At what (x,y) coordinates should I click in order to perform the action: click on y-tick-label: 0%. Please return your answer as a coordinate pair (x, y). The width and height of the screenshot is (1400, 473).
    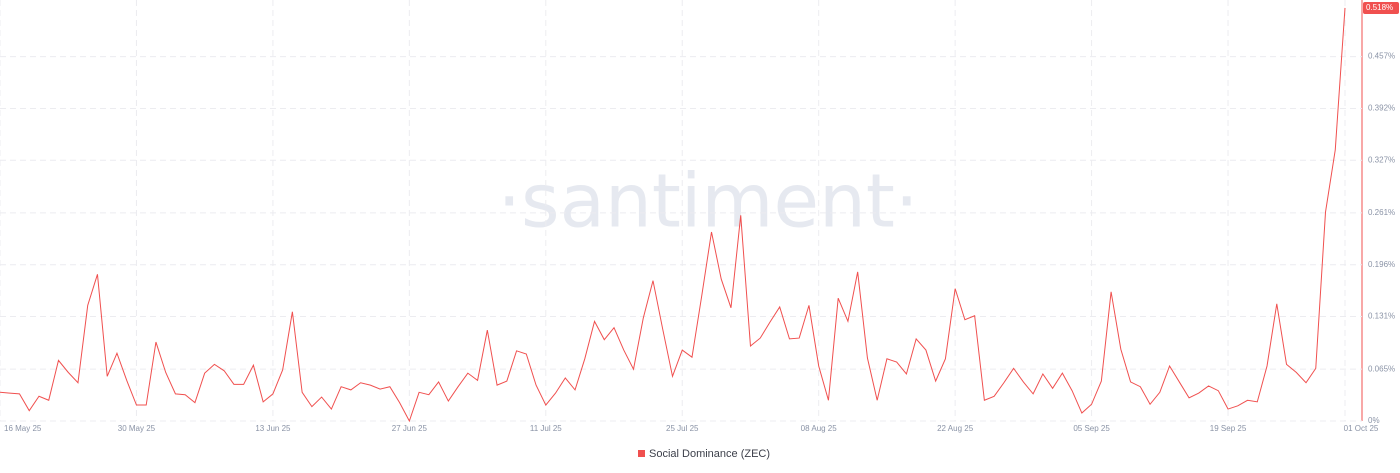
    Looking at the image, I should click on (1374, 420).